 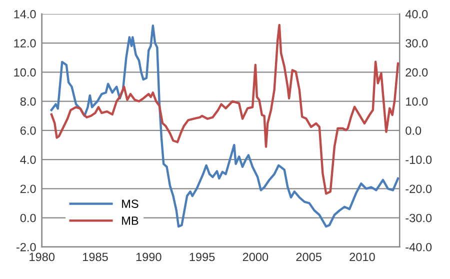 What do you see at coordinates (149, 257) in the screenshot?
I see `x-tick-label: 1990` at bounding box center [149, 257].